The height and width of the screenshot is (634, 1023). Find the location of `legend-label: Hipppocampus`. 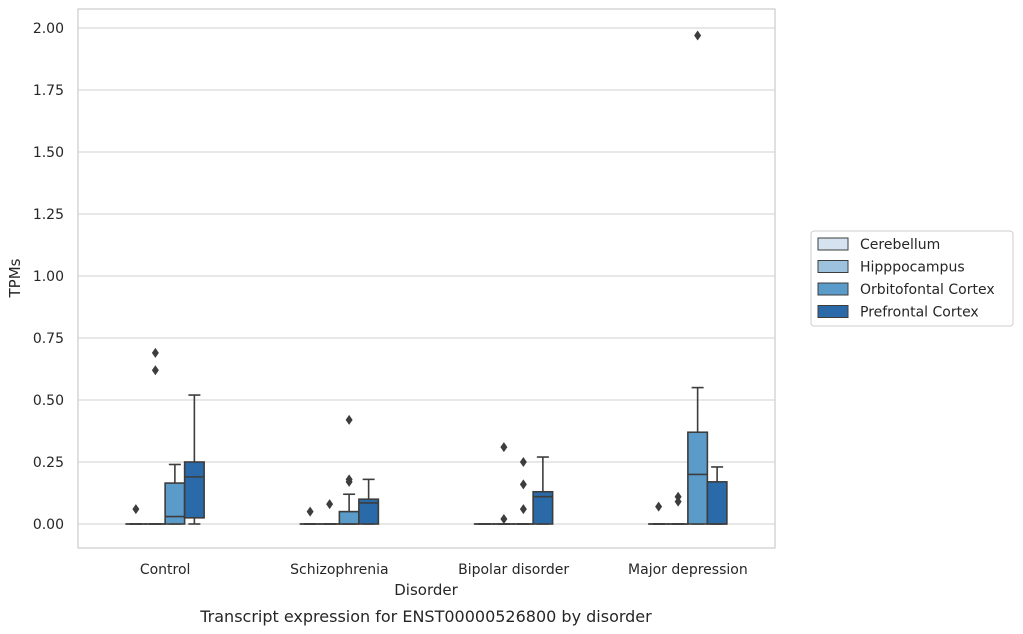

legend-label: Hipppocampus is located at coordinates (912, 268).